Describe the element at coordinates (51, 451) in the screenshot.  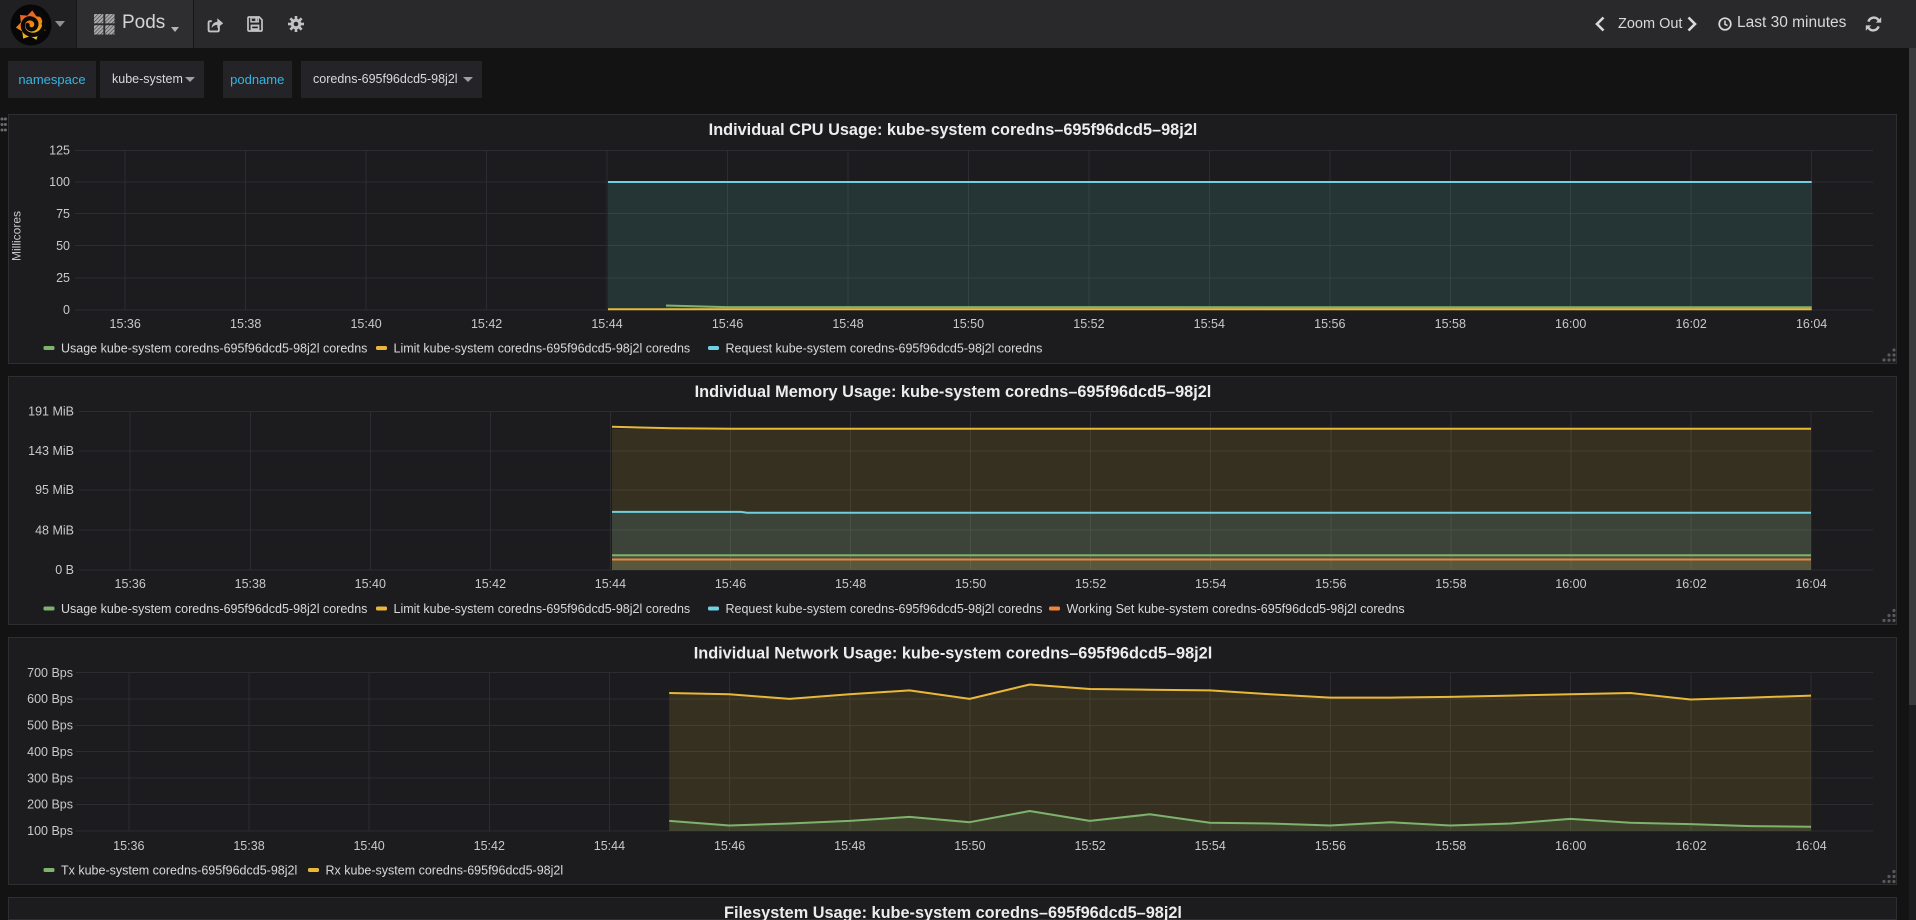
I see `svg-text: 143 MiB` at that location.